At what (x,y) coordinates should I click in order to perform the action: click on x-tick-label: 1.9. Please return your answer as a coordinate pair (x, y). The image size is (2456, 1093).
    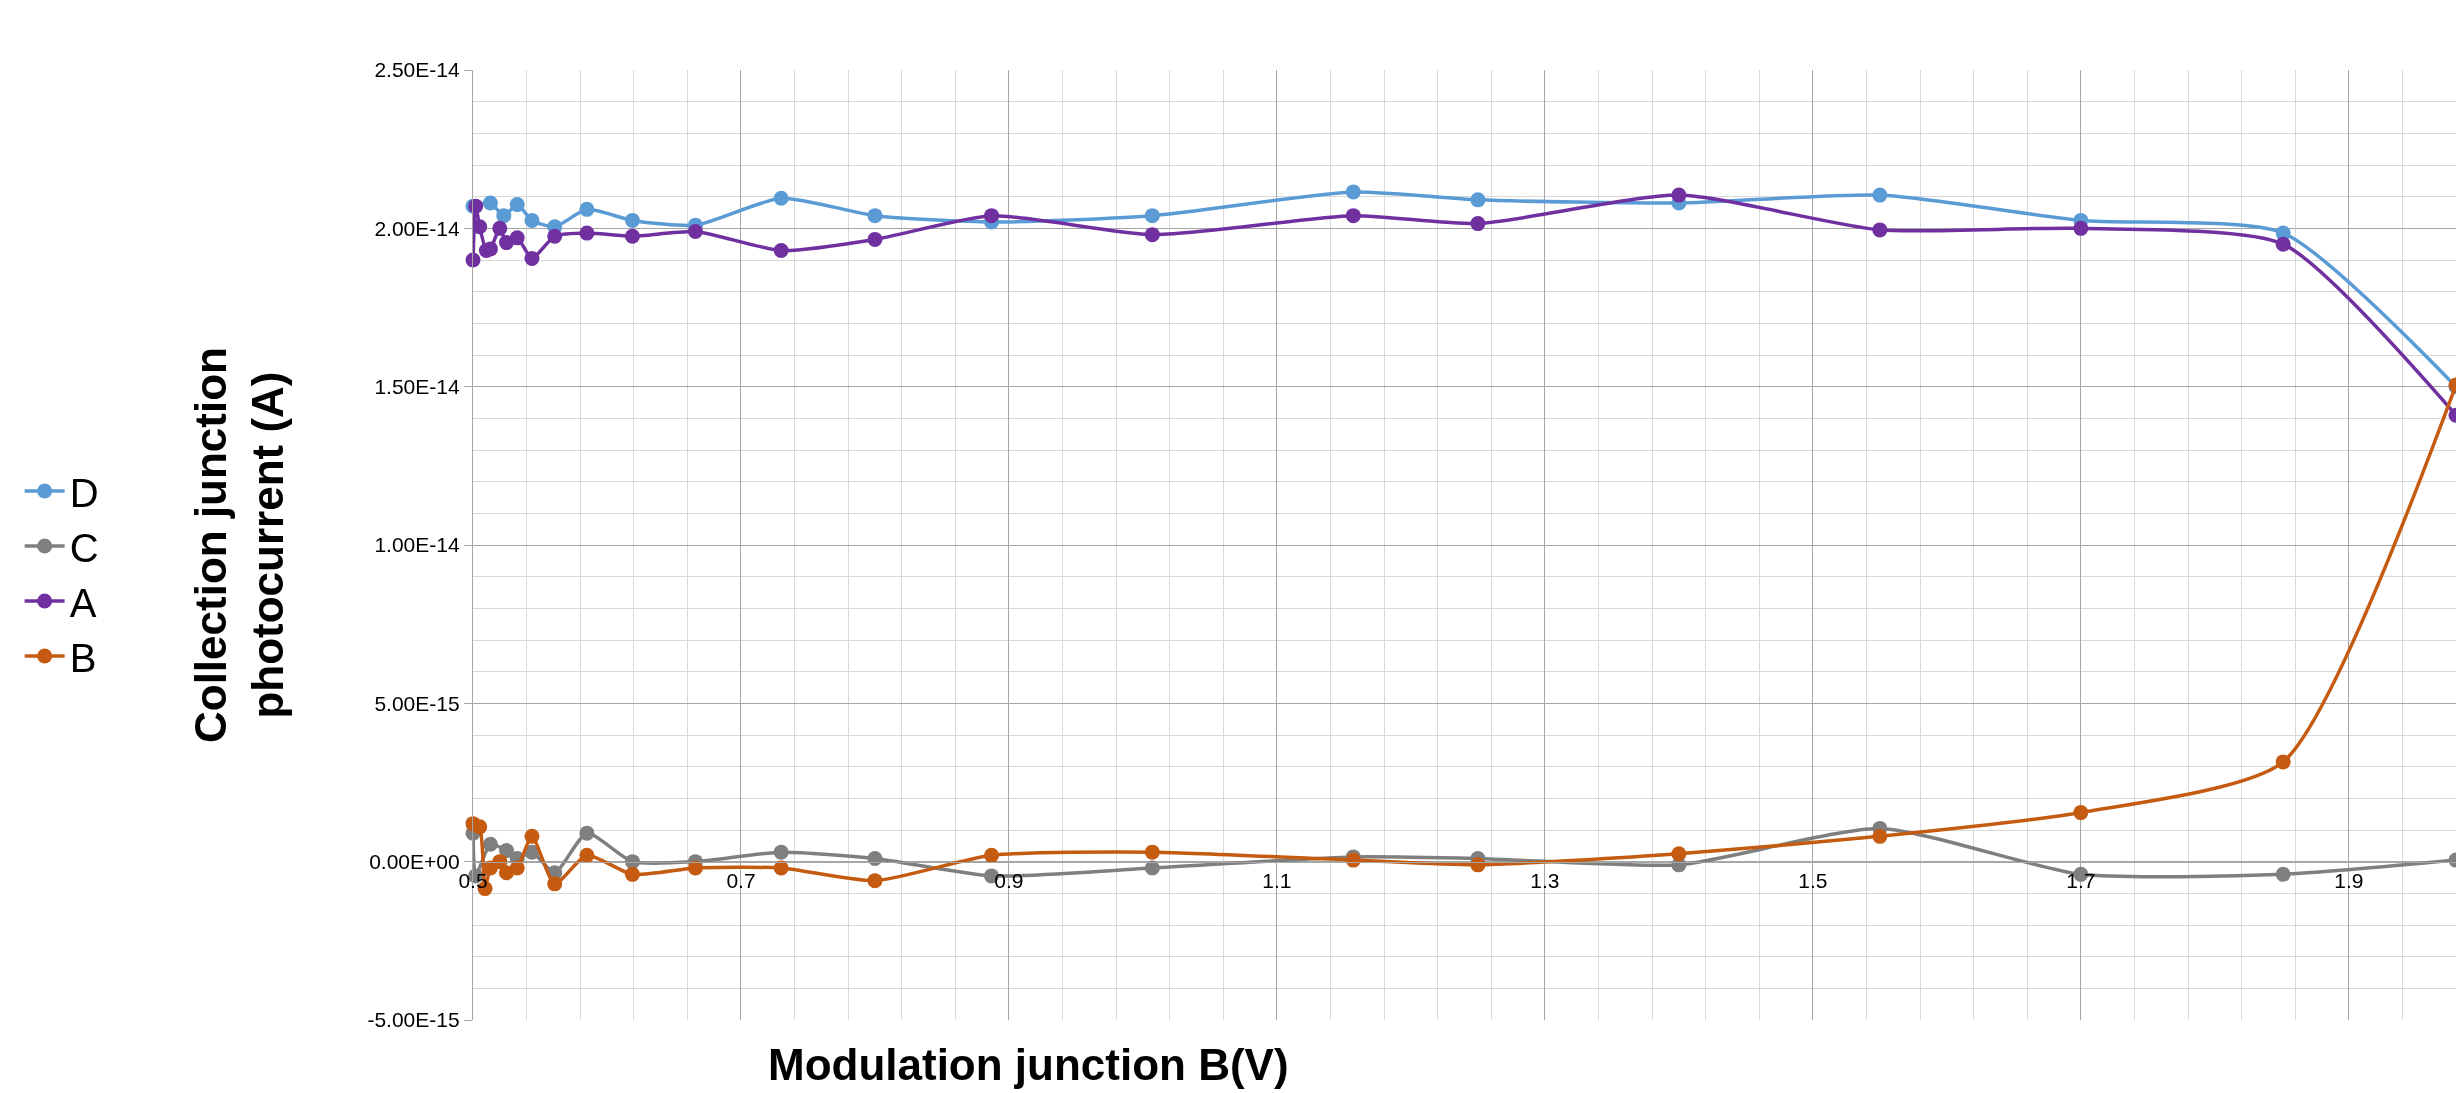
    Looking at the image, I should click on (2349, 881).